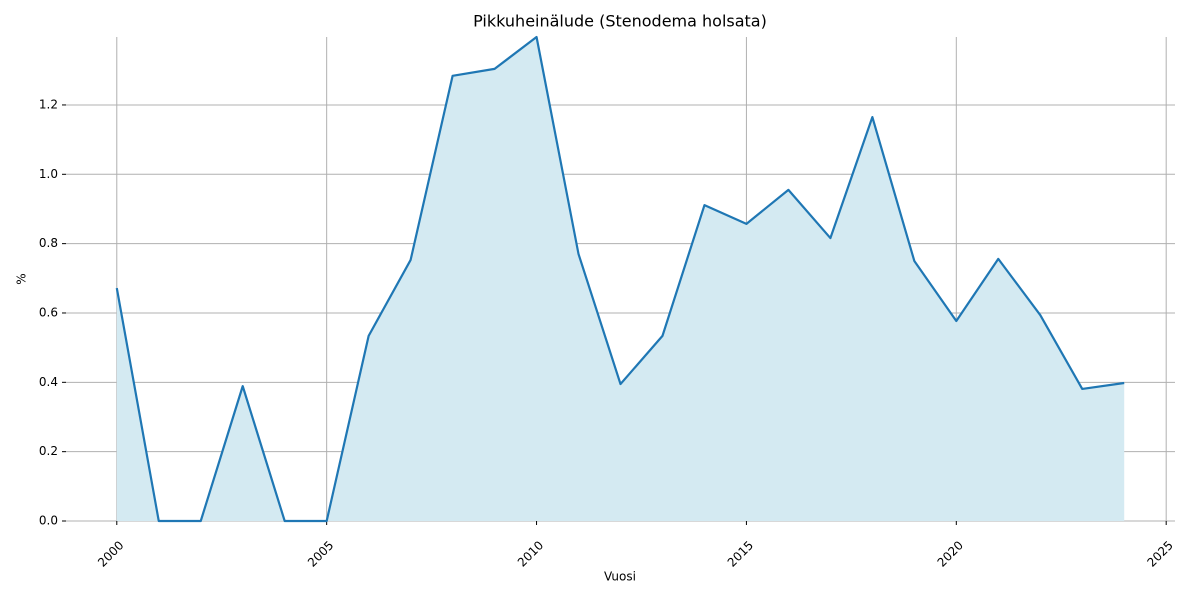 The height and width of the screenshot is (600, 1200). I want to click on x-tick-label: 2025, so click(1159, 553).